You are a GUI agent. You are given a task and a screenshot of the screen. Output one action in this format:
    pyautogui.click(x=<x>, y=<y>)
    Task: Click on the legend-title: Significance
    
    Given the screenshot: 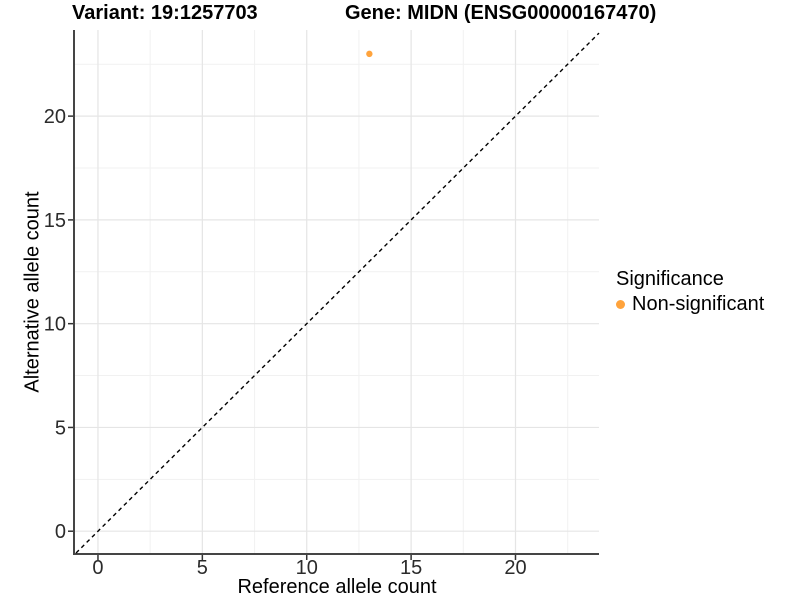 What is the action you would take?
    pyautogui.click(x=670, y=279)
    